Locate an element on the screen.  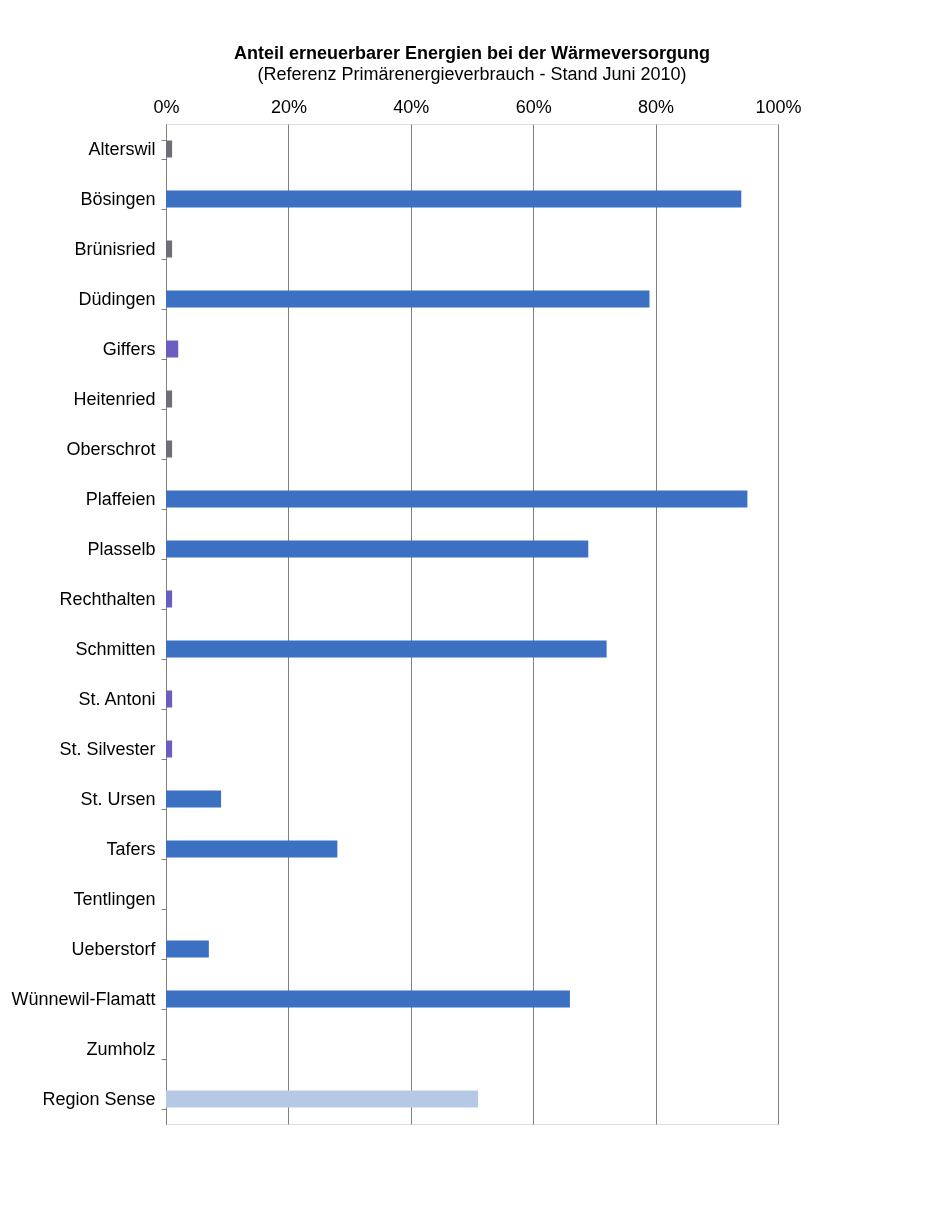
x-tick-label: 60% is located at coordinates (533, 106).